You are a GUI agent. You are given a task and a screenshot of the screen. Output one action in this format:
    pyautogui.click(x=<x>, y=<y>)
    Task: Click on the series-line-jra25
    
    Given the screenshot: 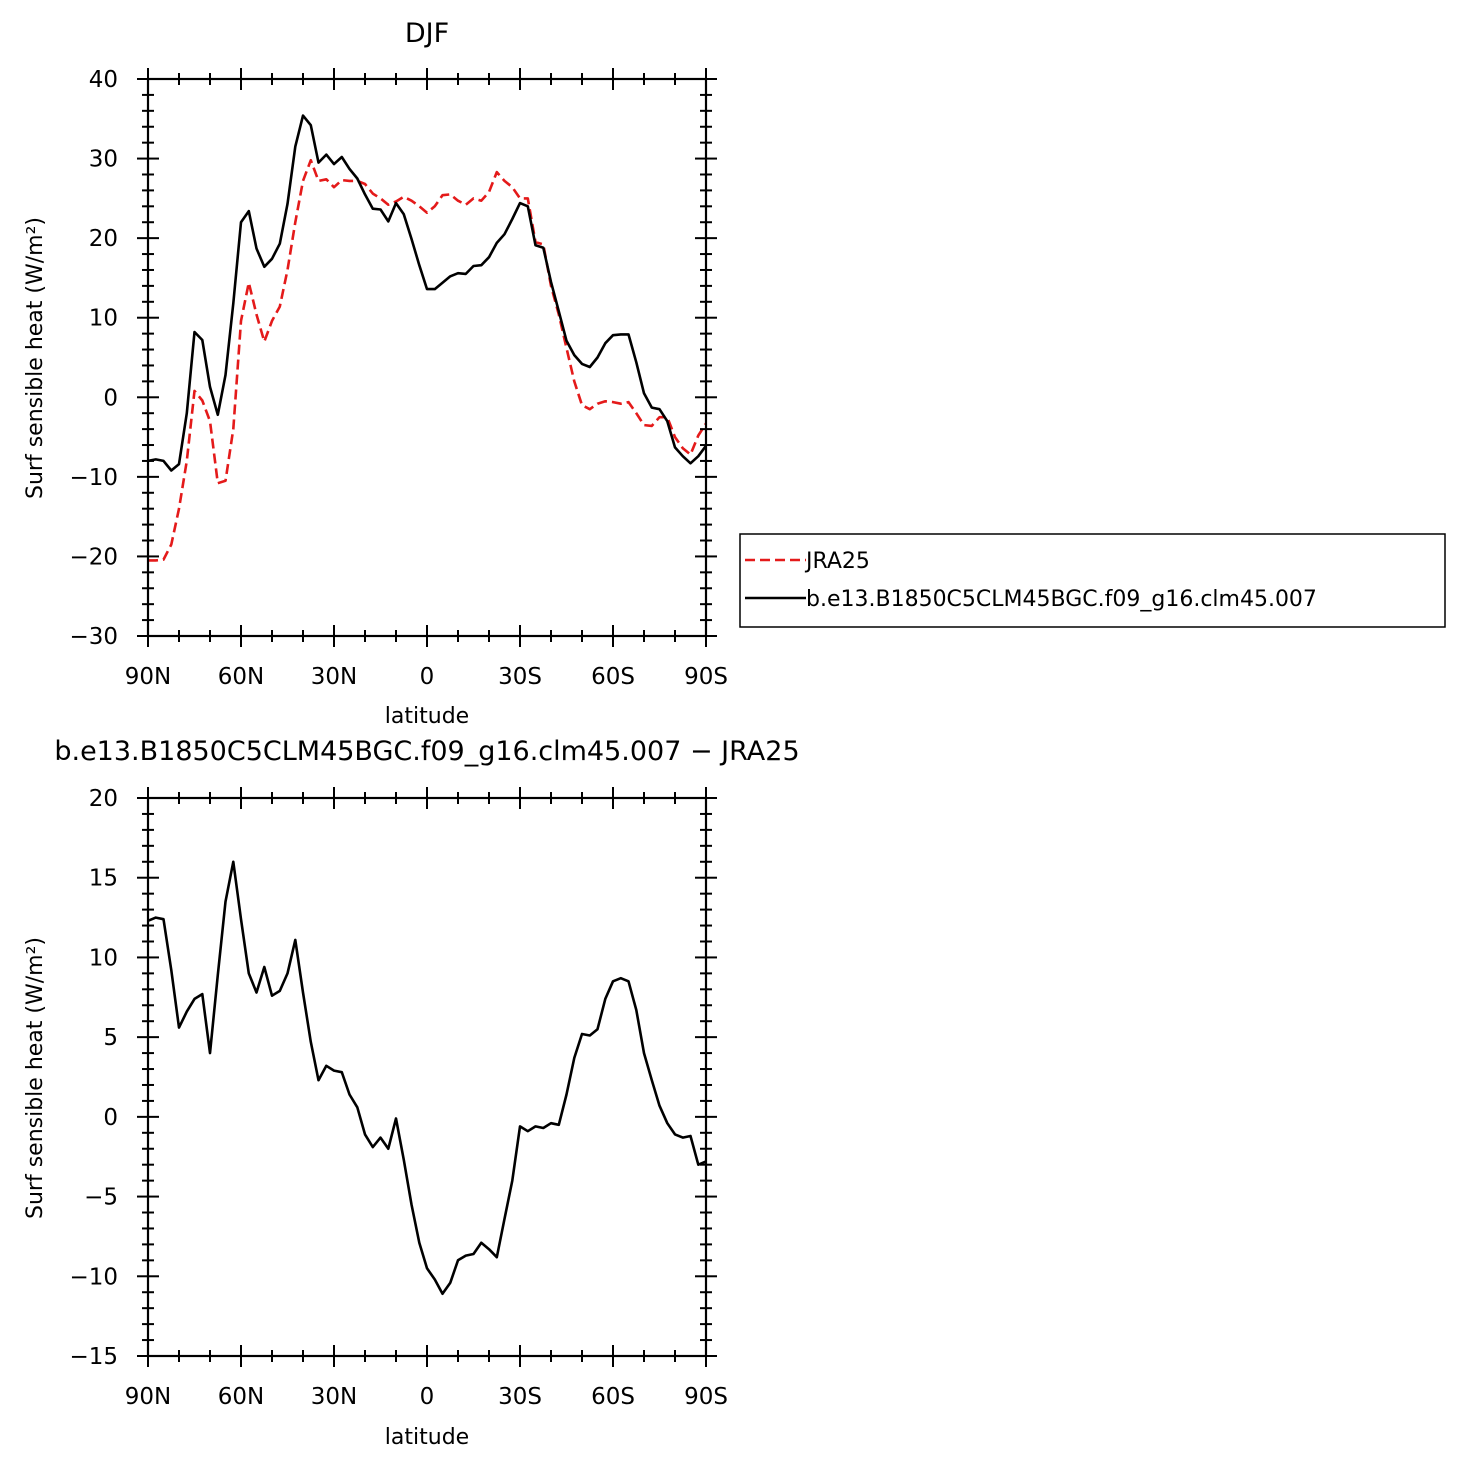 What is the action you would take?
    pyautogui.click(x=428, y=360)
    